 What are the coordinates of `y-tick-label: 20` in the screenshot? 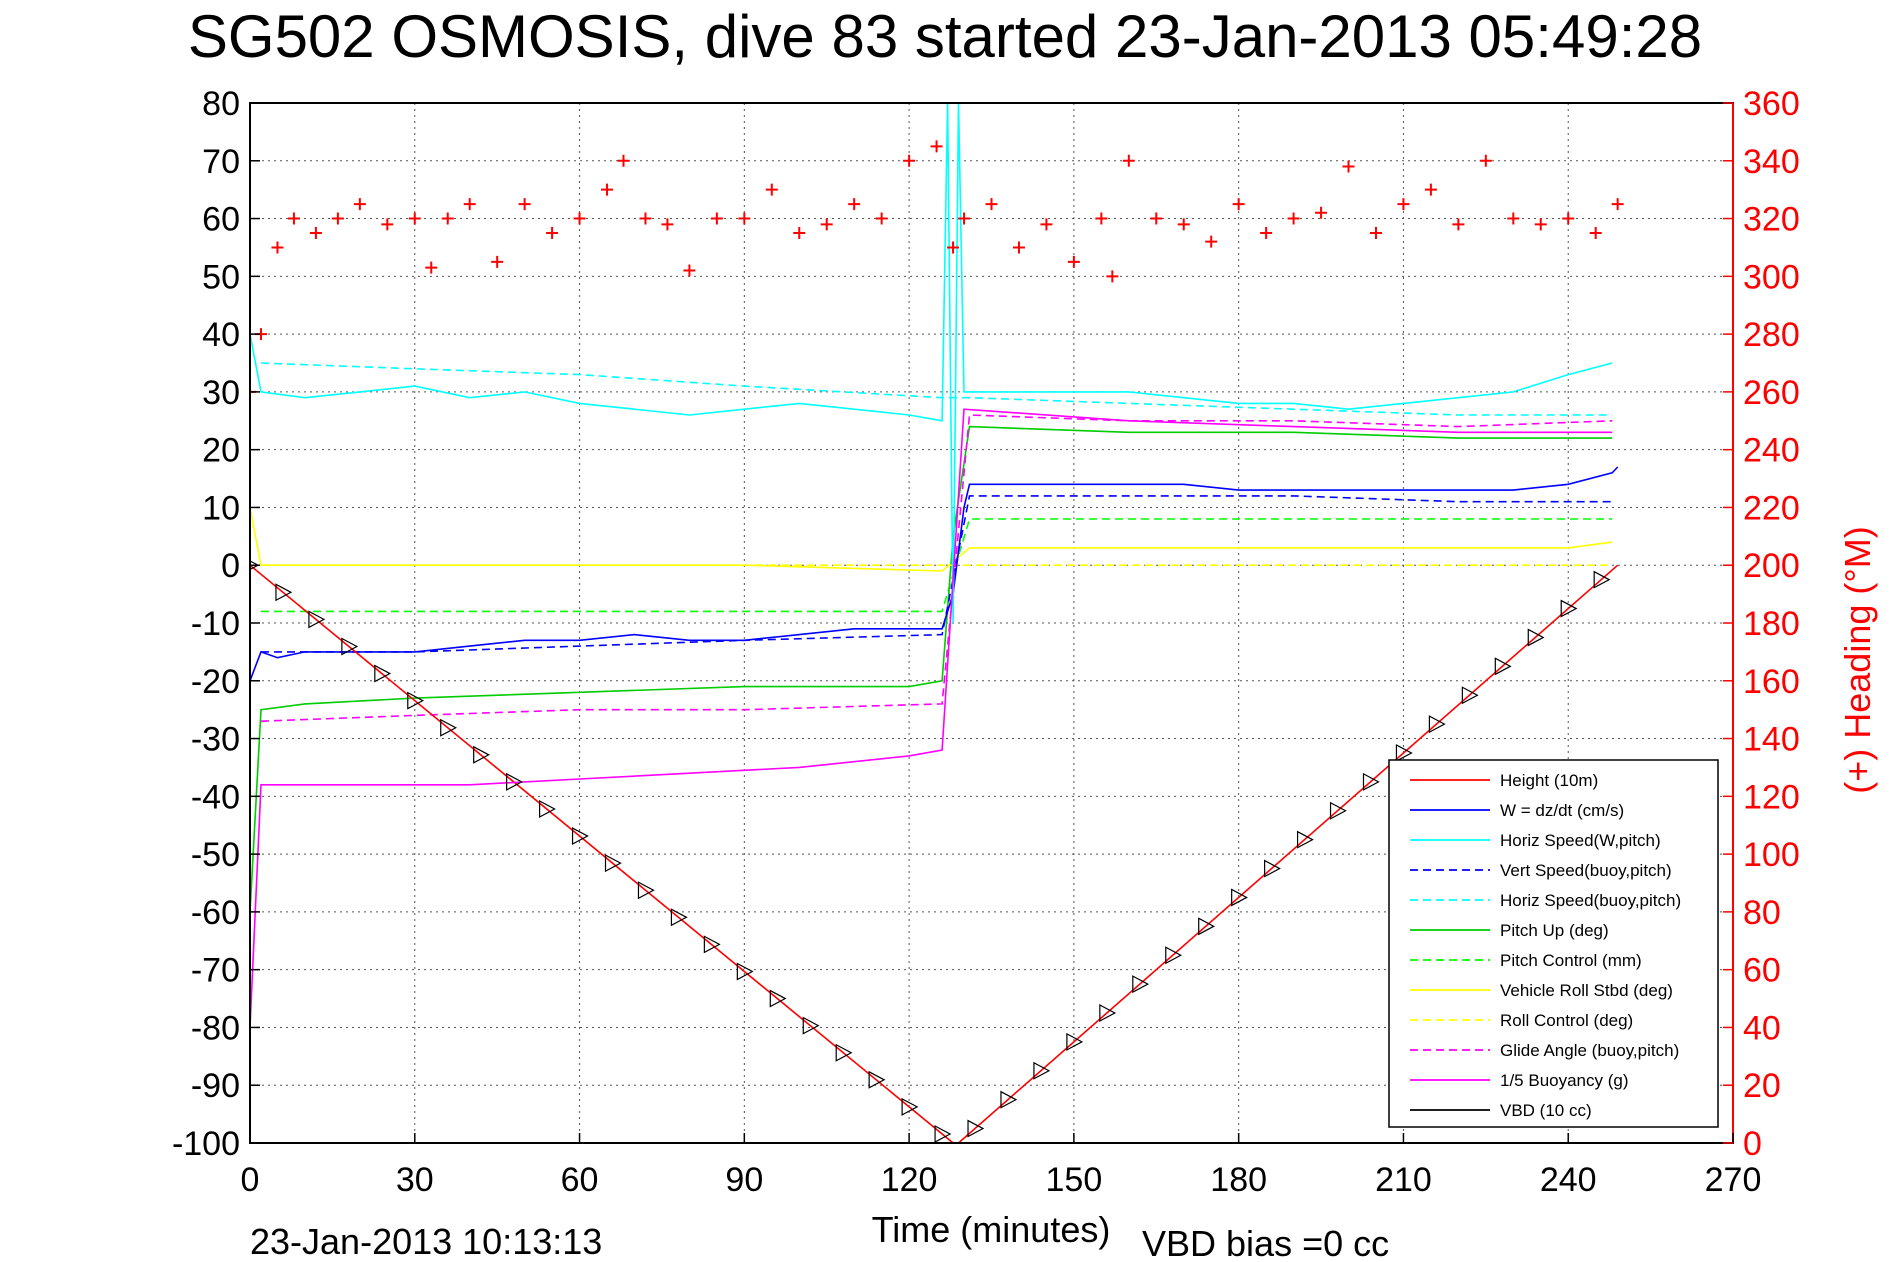 It's located at (221, 451).